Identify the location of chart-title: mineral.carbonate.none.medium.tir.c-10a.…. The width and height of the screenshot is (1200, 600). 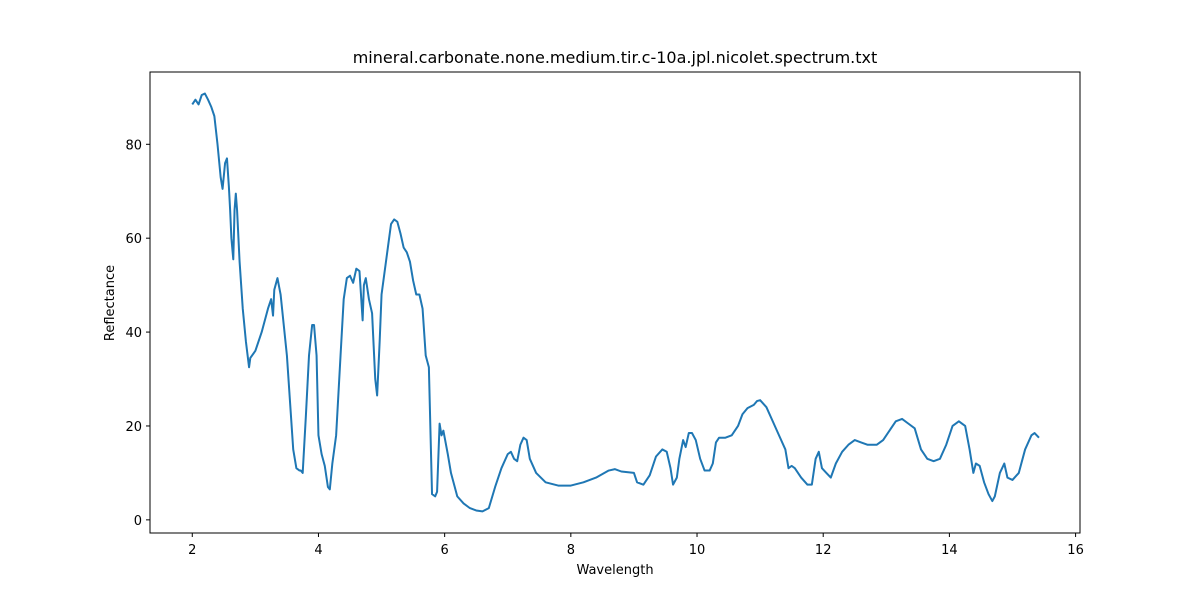
(615, 57).